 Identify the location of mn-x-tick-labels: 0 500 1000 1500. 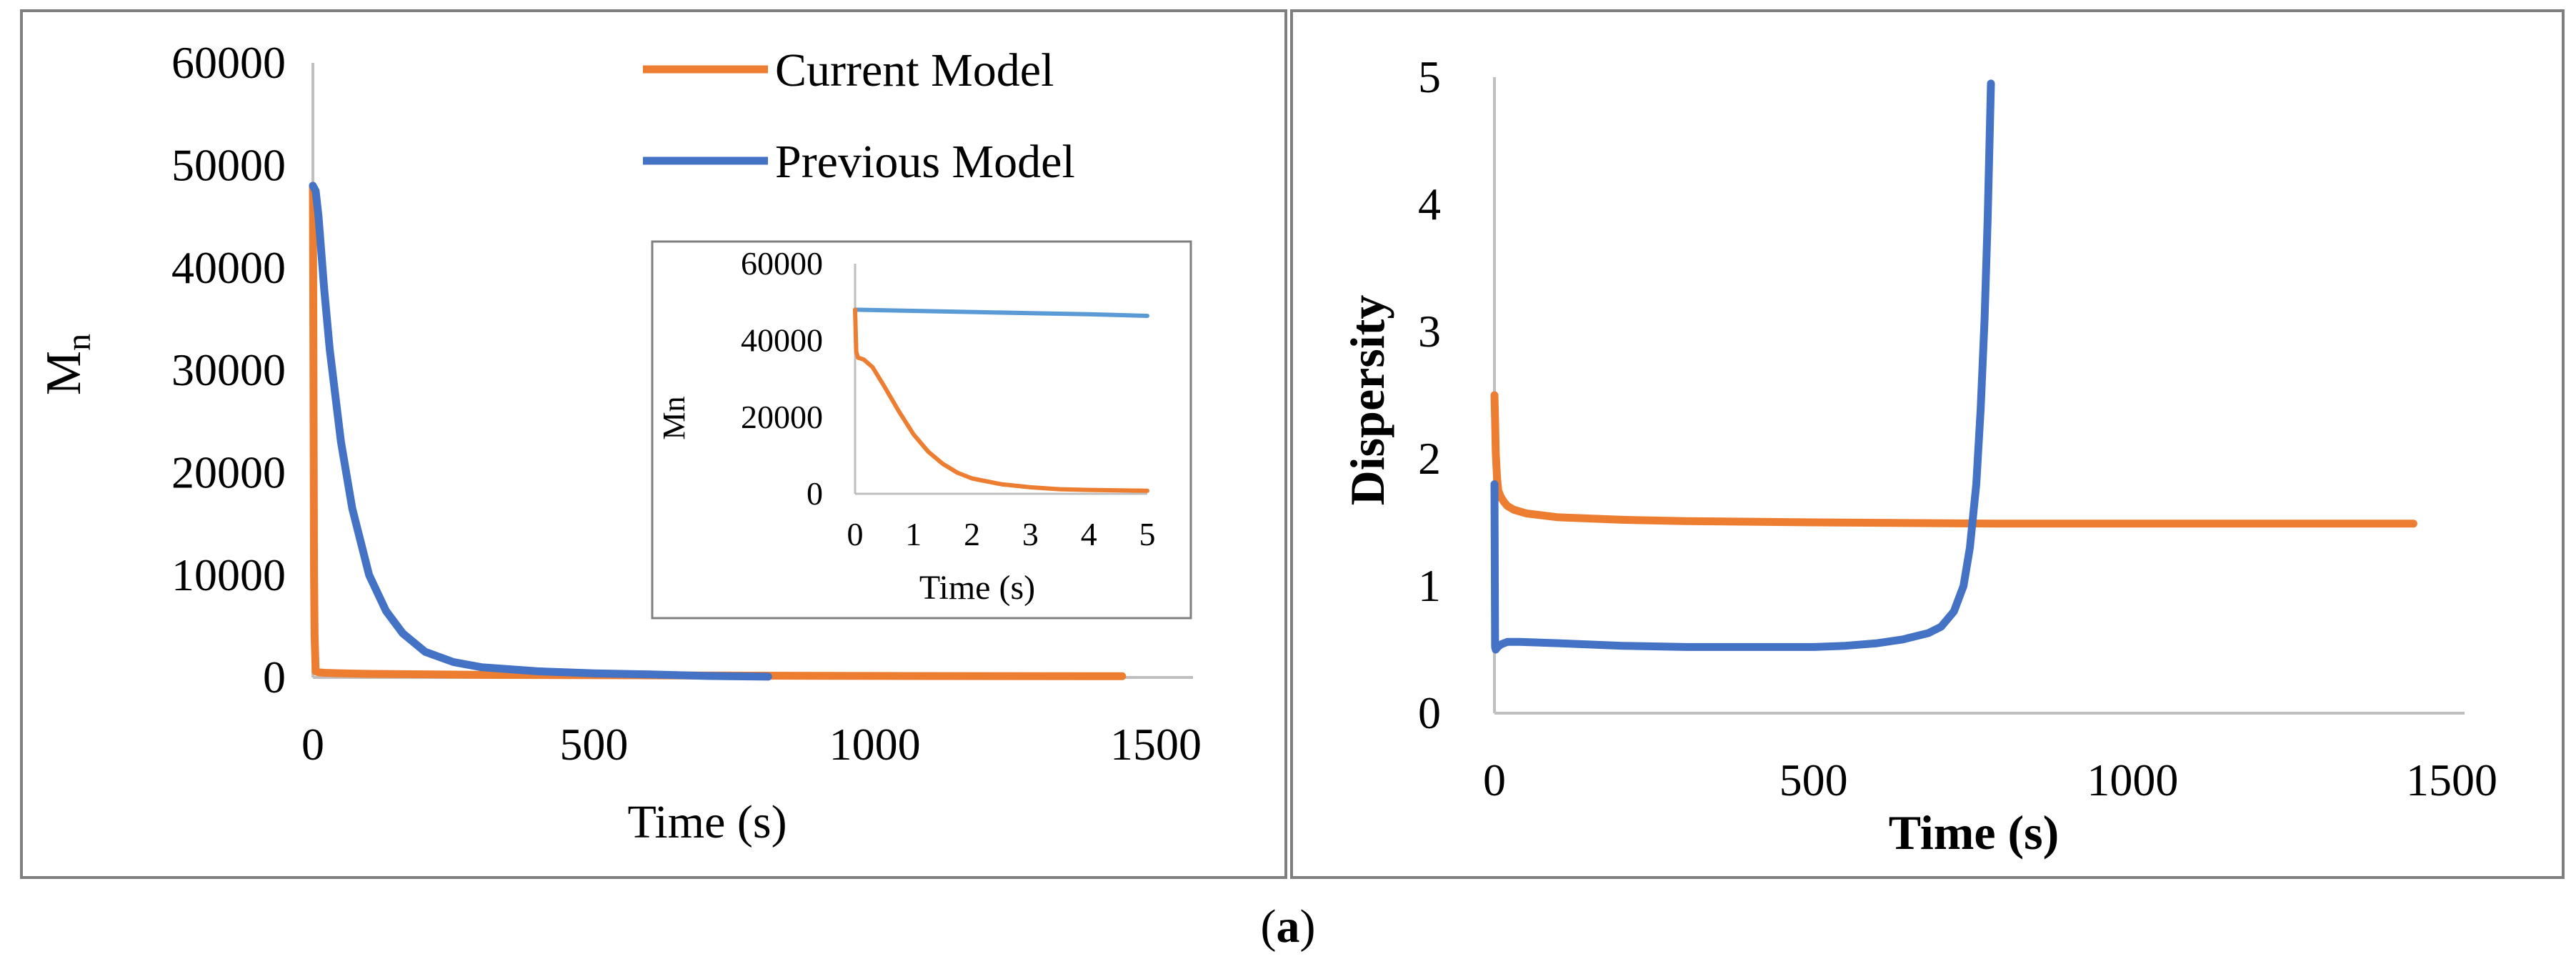
(752, 745).